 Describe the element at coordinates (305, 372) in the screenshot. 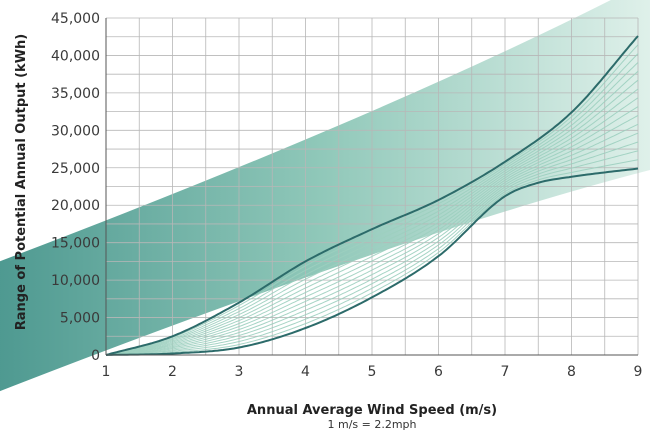

I see `x-tick-label: 4` at that location.